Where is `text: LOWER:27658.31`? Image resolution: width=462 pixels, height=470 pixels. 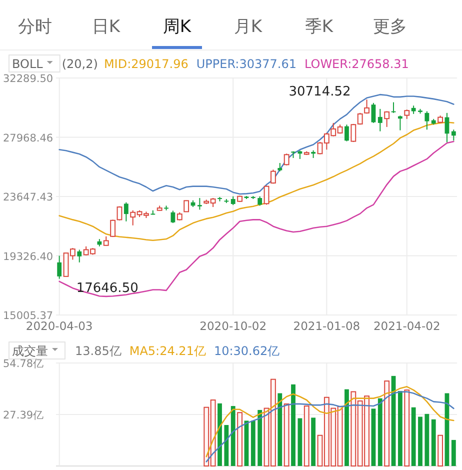 text: LOWER:27658.31 is located at coordinates (356, 64).